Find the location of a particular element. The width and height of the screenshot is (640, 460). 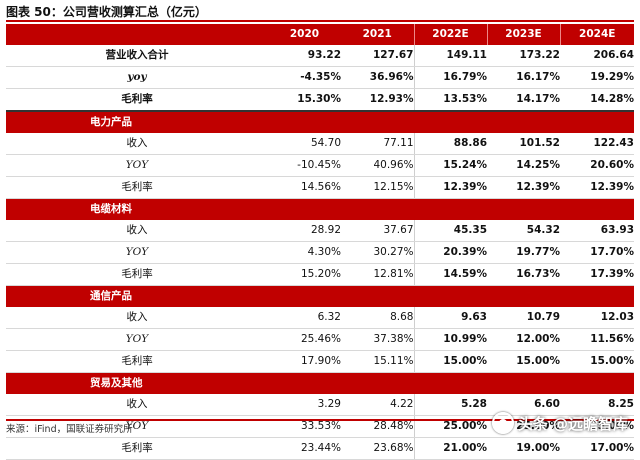

value-cell: 17.00% is located at coordinates (597, 448).